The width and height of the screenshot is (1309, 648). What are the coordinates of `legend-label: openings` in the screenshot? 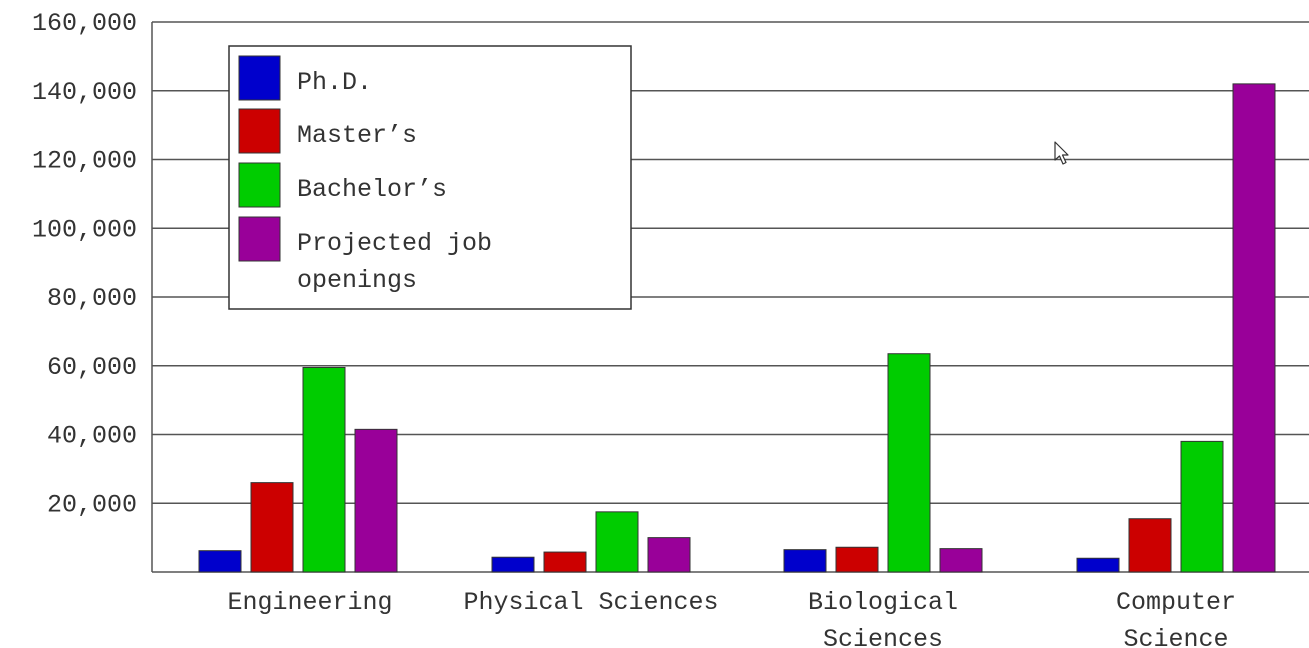 It's located at (357, 280).